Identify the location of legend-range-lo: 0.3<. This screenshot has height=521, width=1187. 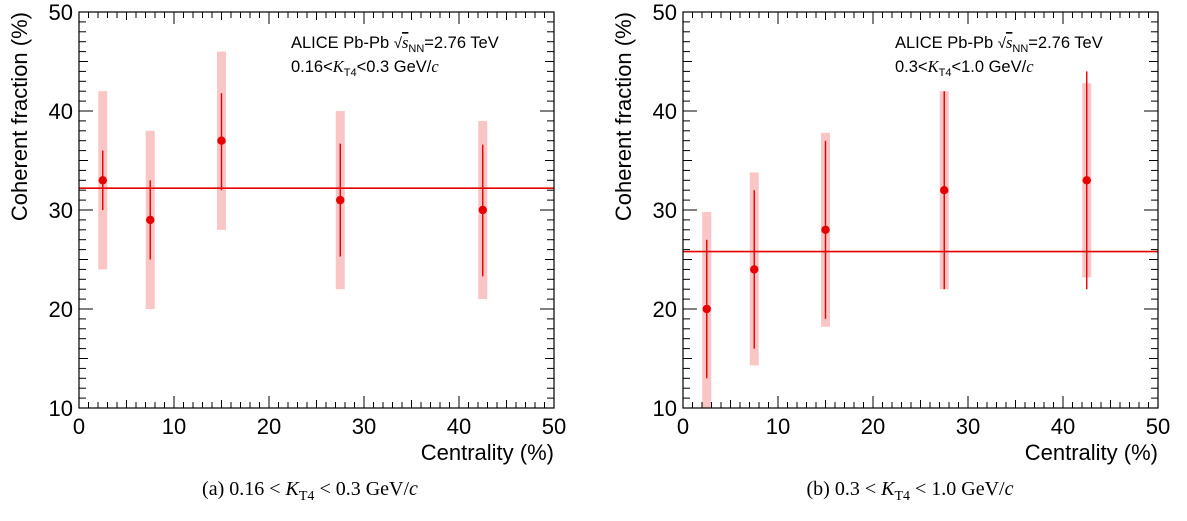
(911, 67).